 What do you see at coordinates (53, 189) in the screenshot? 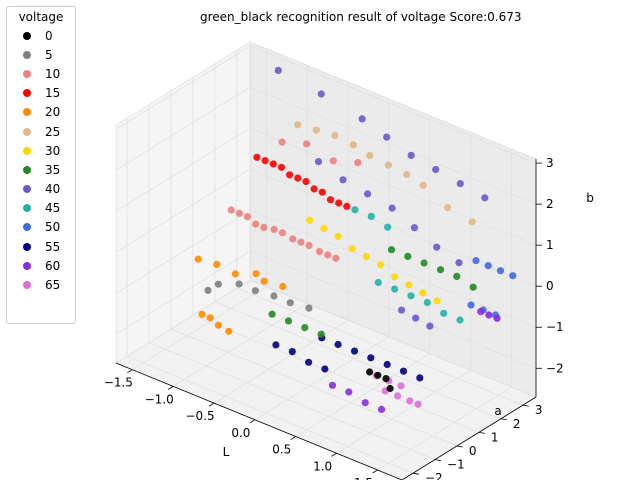
I see `legend-label: 40` at bounding box center [53, 189].